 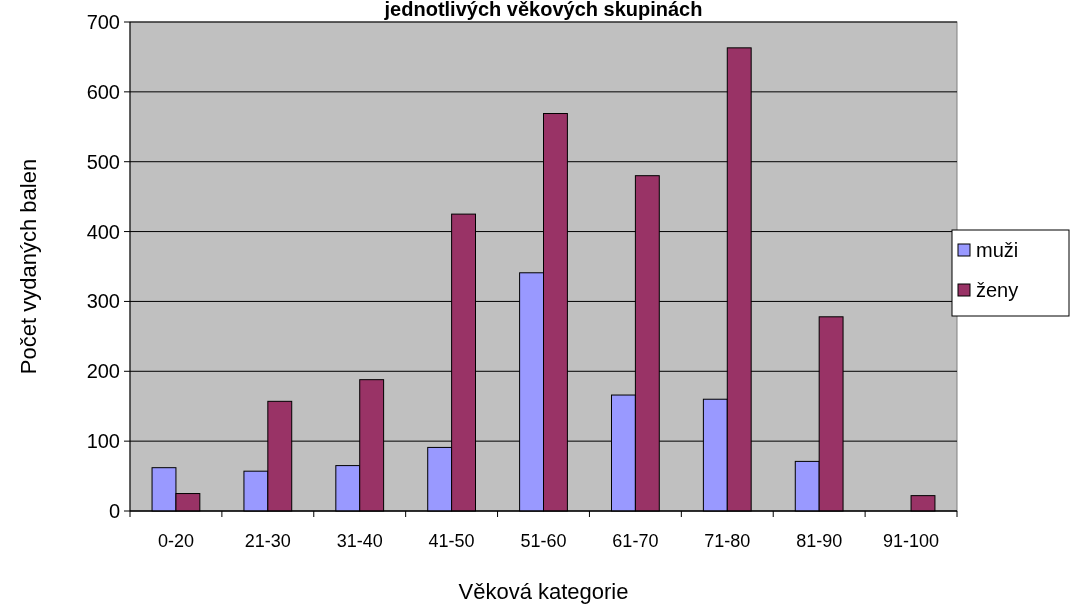 What do you see at coordinates (359, 541) in the screenshot?
I see `x-tick-label: 31-40` at bounding box center [359, 541].